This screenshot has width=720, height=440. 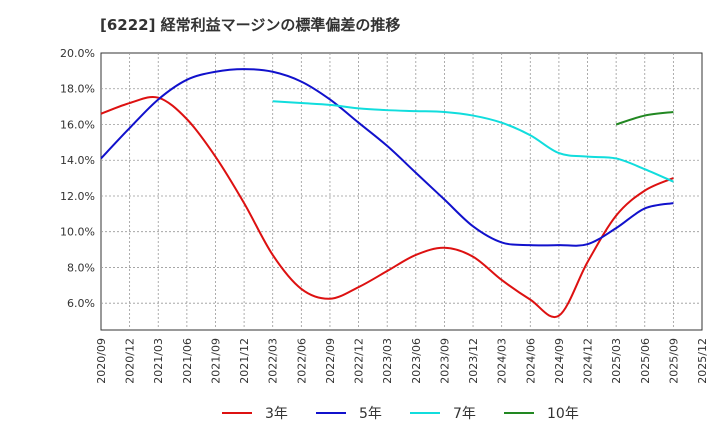 I want to click on x-tick-label: 2023/09, so click(x=444, y=361).